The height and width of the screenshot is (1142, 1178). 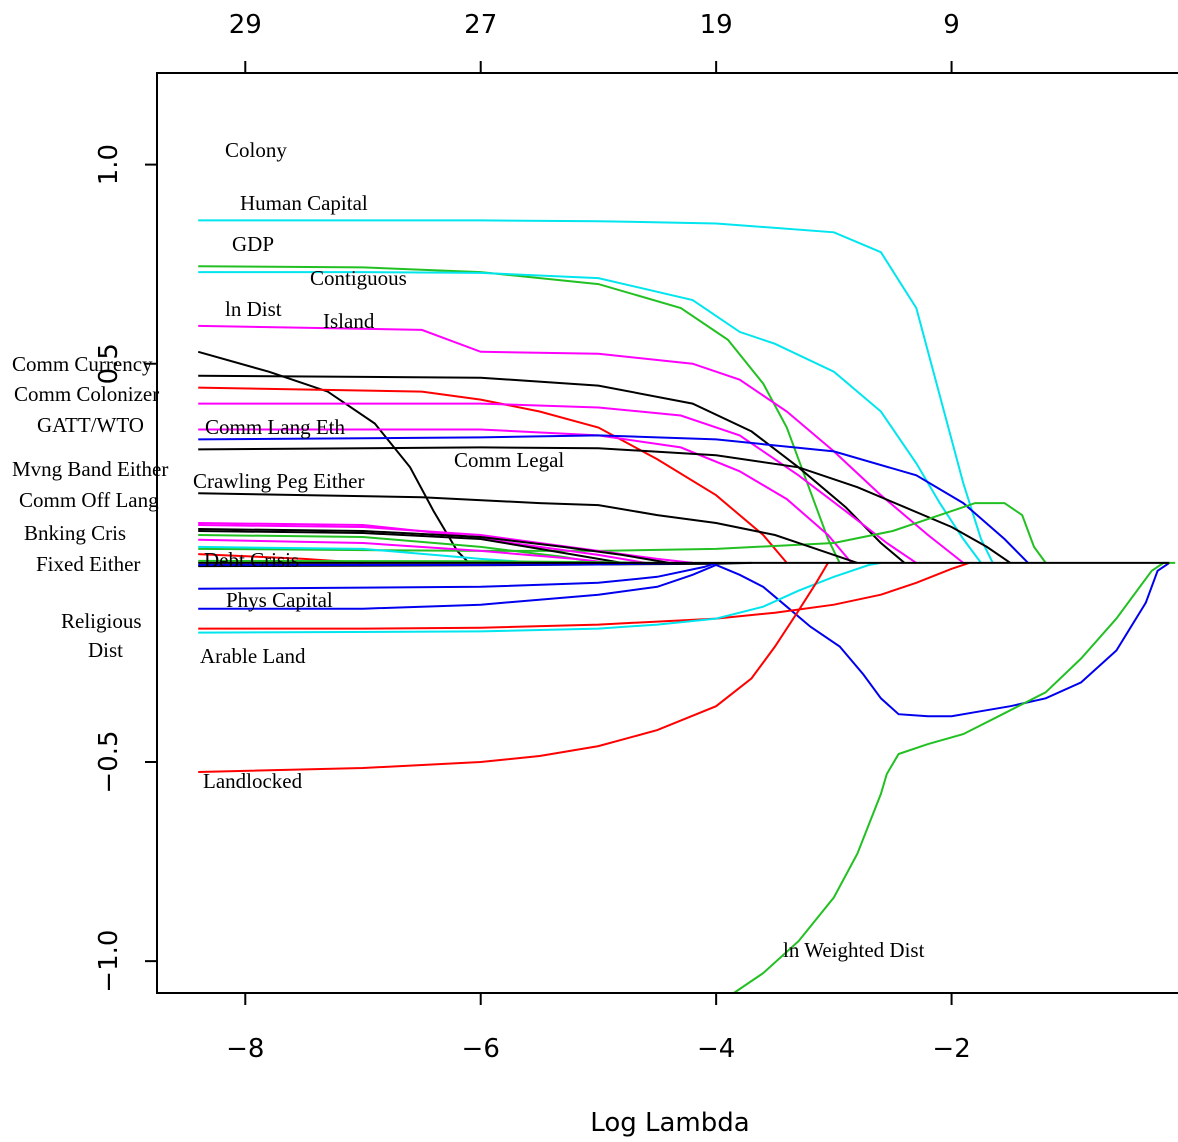 What do you see at coordinates (509, 460) in the screenshot?
I see `series-label: Comm Legal` at bounding box center [509, 460].